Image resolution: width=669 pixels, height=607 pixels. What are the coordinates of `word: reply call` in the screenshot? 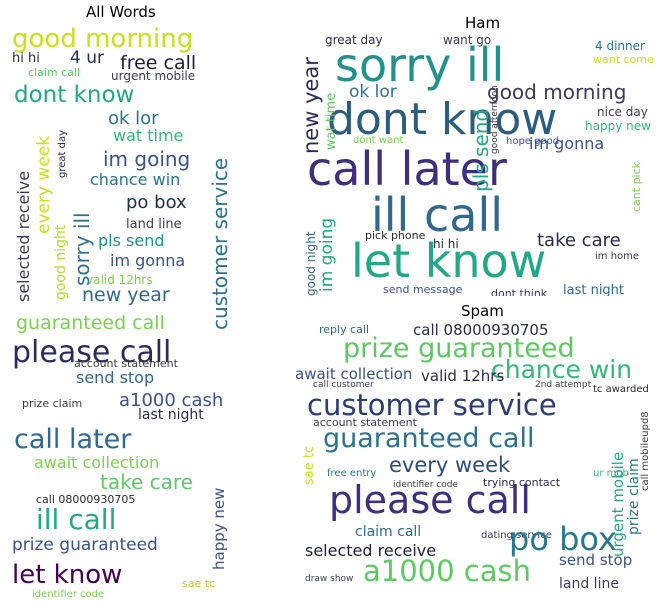 It's located at (344, 329).